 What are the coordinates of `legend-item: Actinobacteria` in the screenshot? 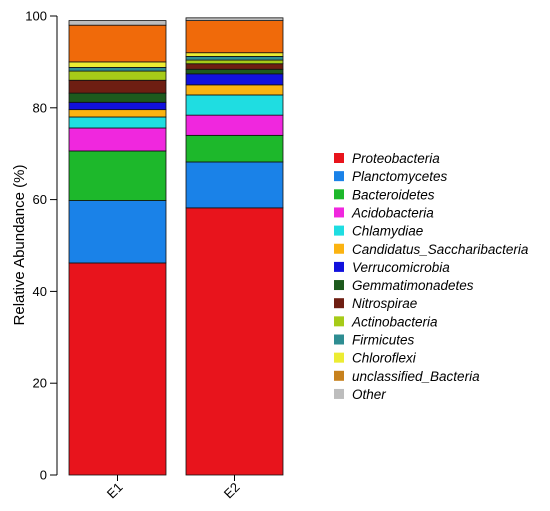 It's located at (386, 321).